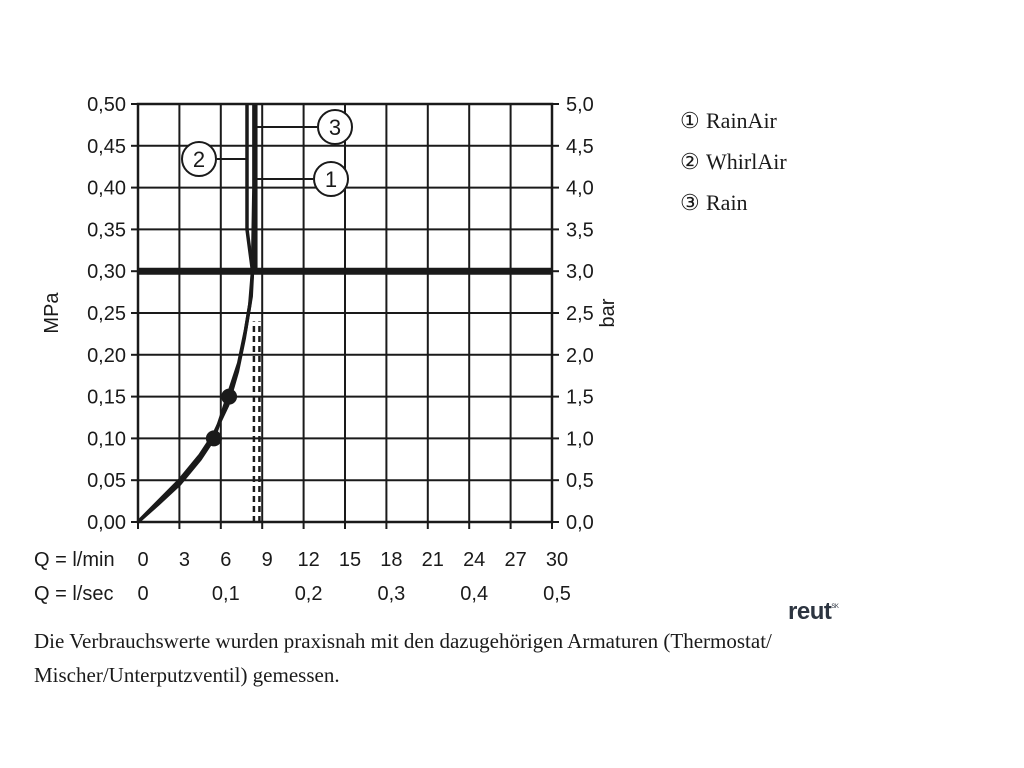  I want to click on callout-label: 3, so click(335, 127).